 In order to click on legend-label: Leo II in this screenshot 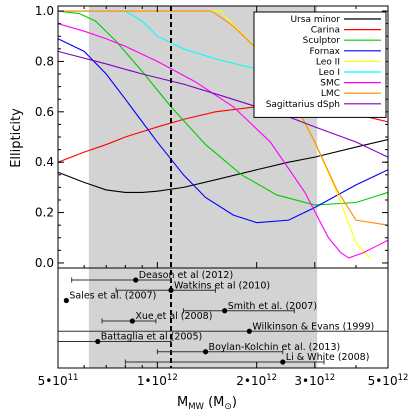, I will do `click(328, 62)`.